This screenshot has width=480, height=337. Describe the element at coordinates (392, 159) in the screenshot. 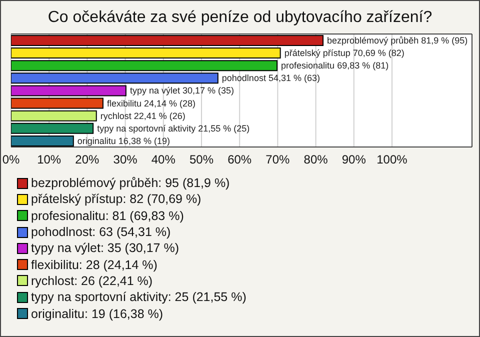

I see `x-tick-label: 100%` at that location.